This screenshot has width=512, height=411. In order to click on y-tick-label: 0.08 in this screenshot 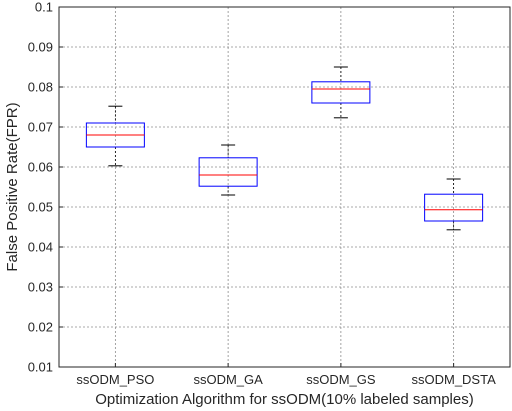, I will do `click(40, 87)`.